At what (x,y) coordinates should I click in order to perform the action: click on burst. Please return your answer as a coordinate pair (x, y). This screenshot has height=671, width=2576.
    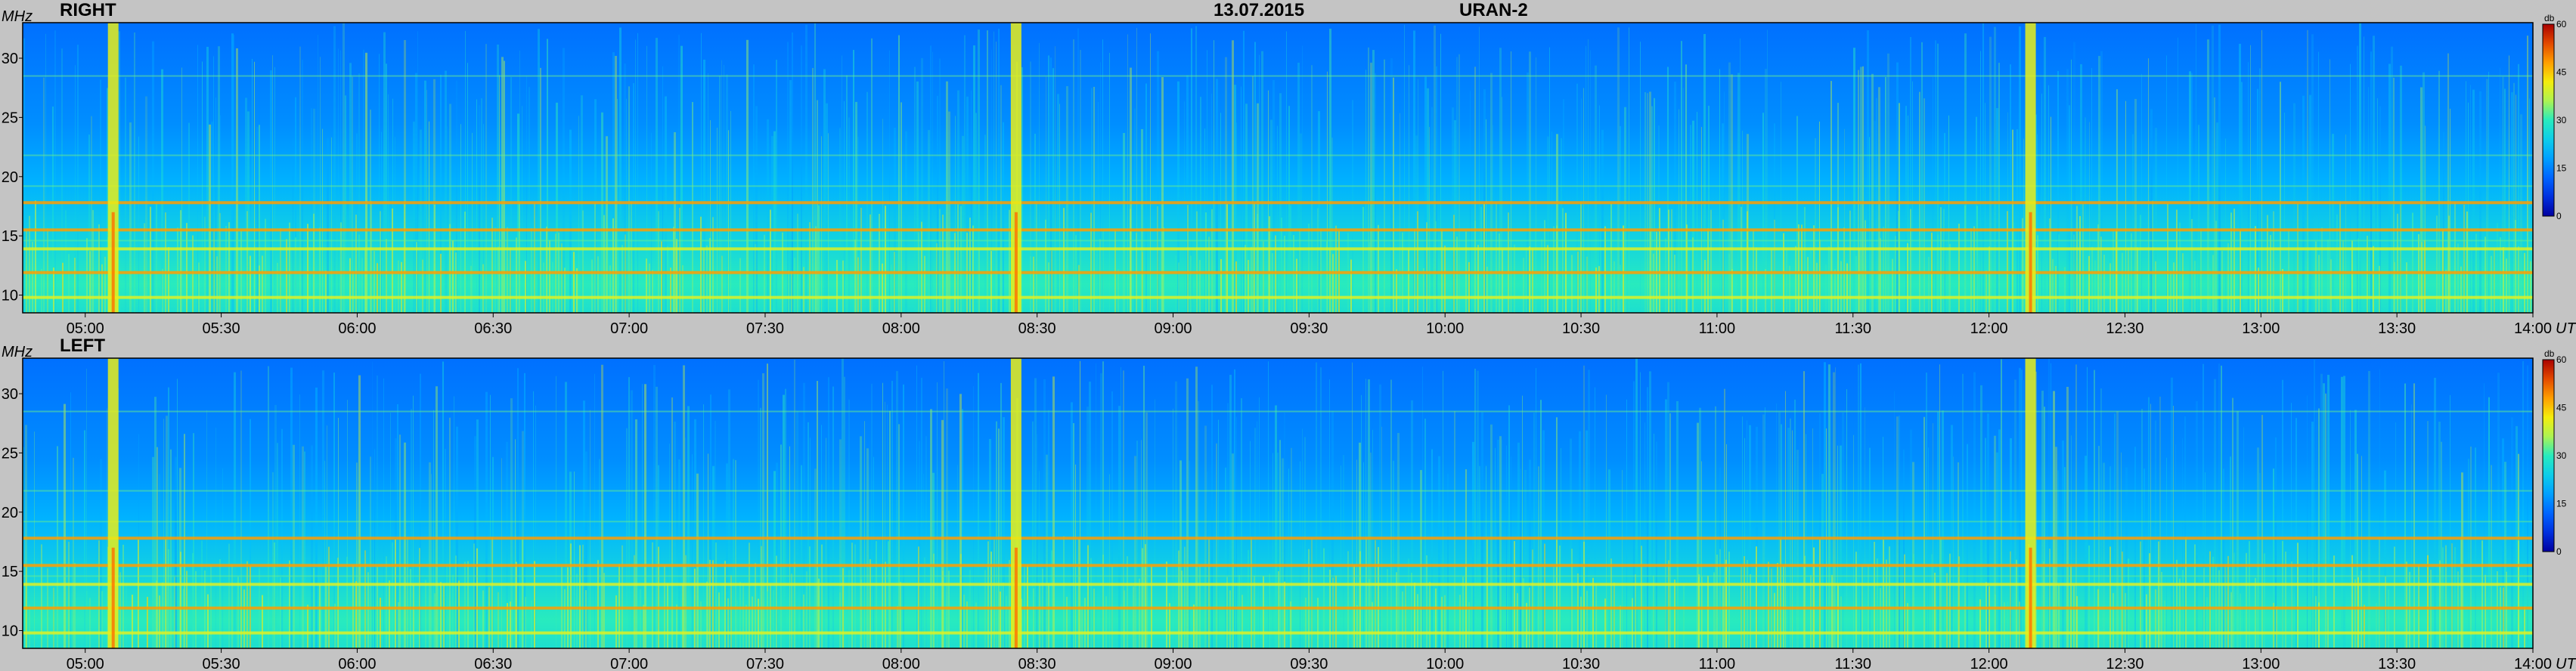
    Looking at the image, I should click on (113, 503).